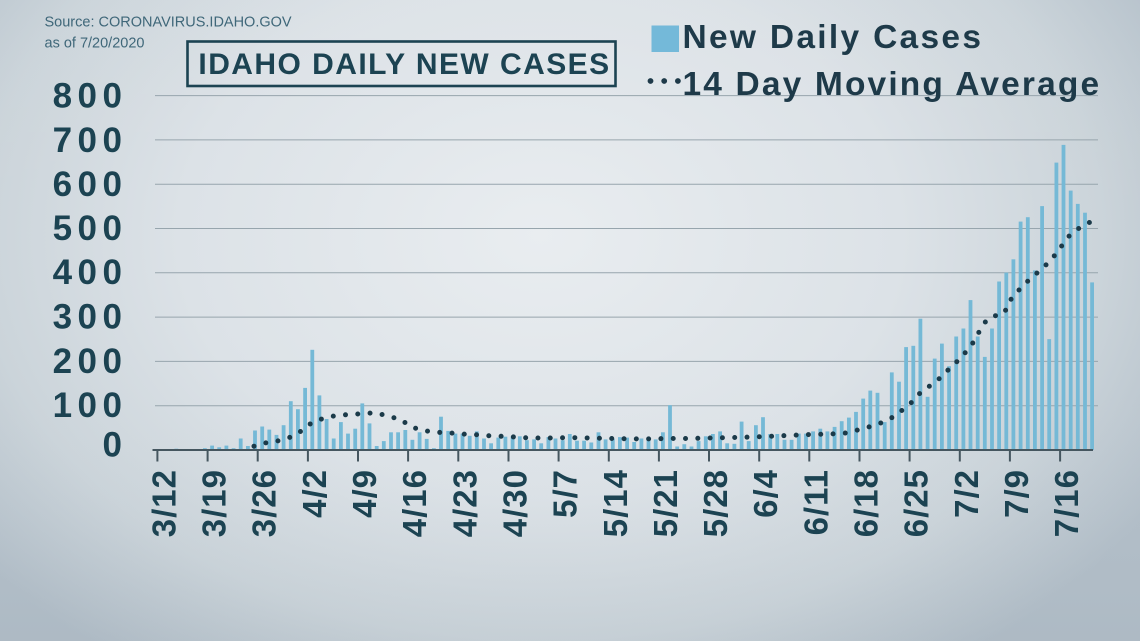 Image resolution: width=1140 pixels, height=641 pixels. What do you see at coordinates (95, 44) in the screenshot?
I see `svg-text: as of 7/20/2020` at bounding box center [95, 44].